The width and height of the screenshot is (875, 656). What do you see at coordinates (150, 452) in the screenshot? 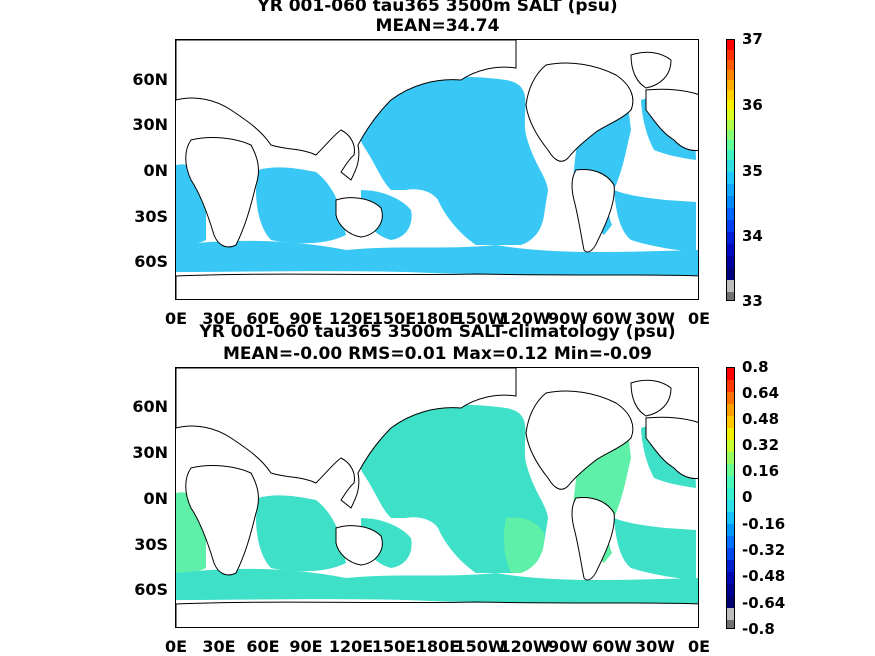
I see `panel2-lat-label-30n: 30N` at bounding box center [150, 452].